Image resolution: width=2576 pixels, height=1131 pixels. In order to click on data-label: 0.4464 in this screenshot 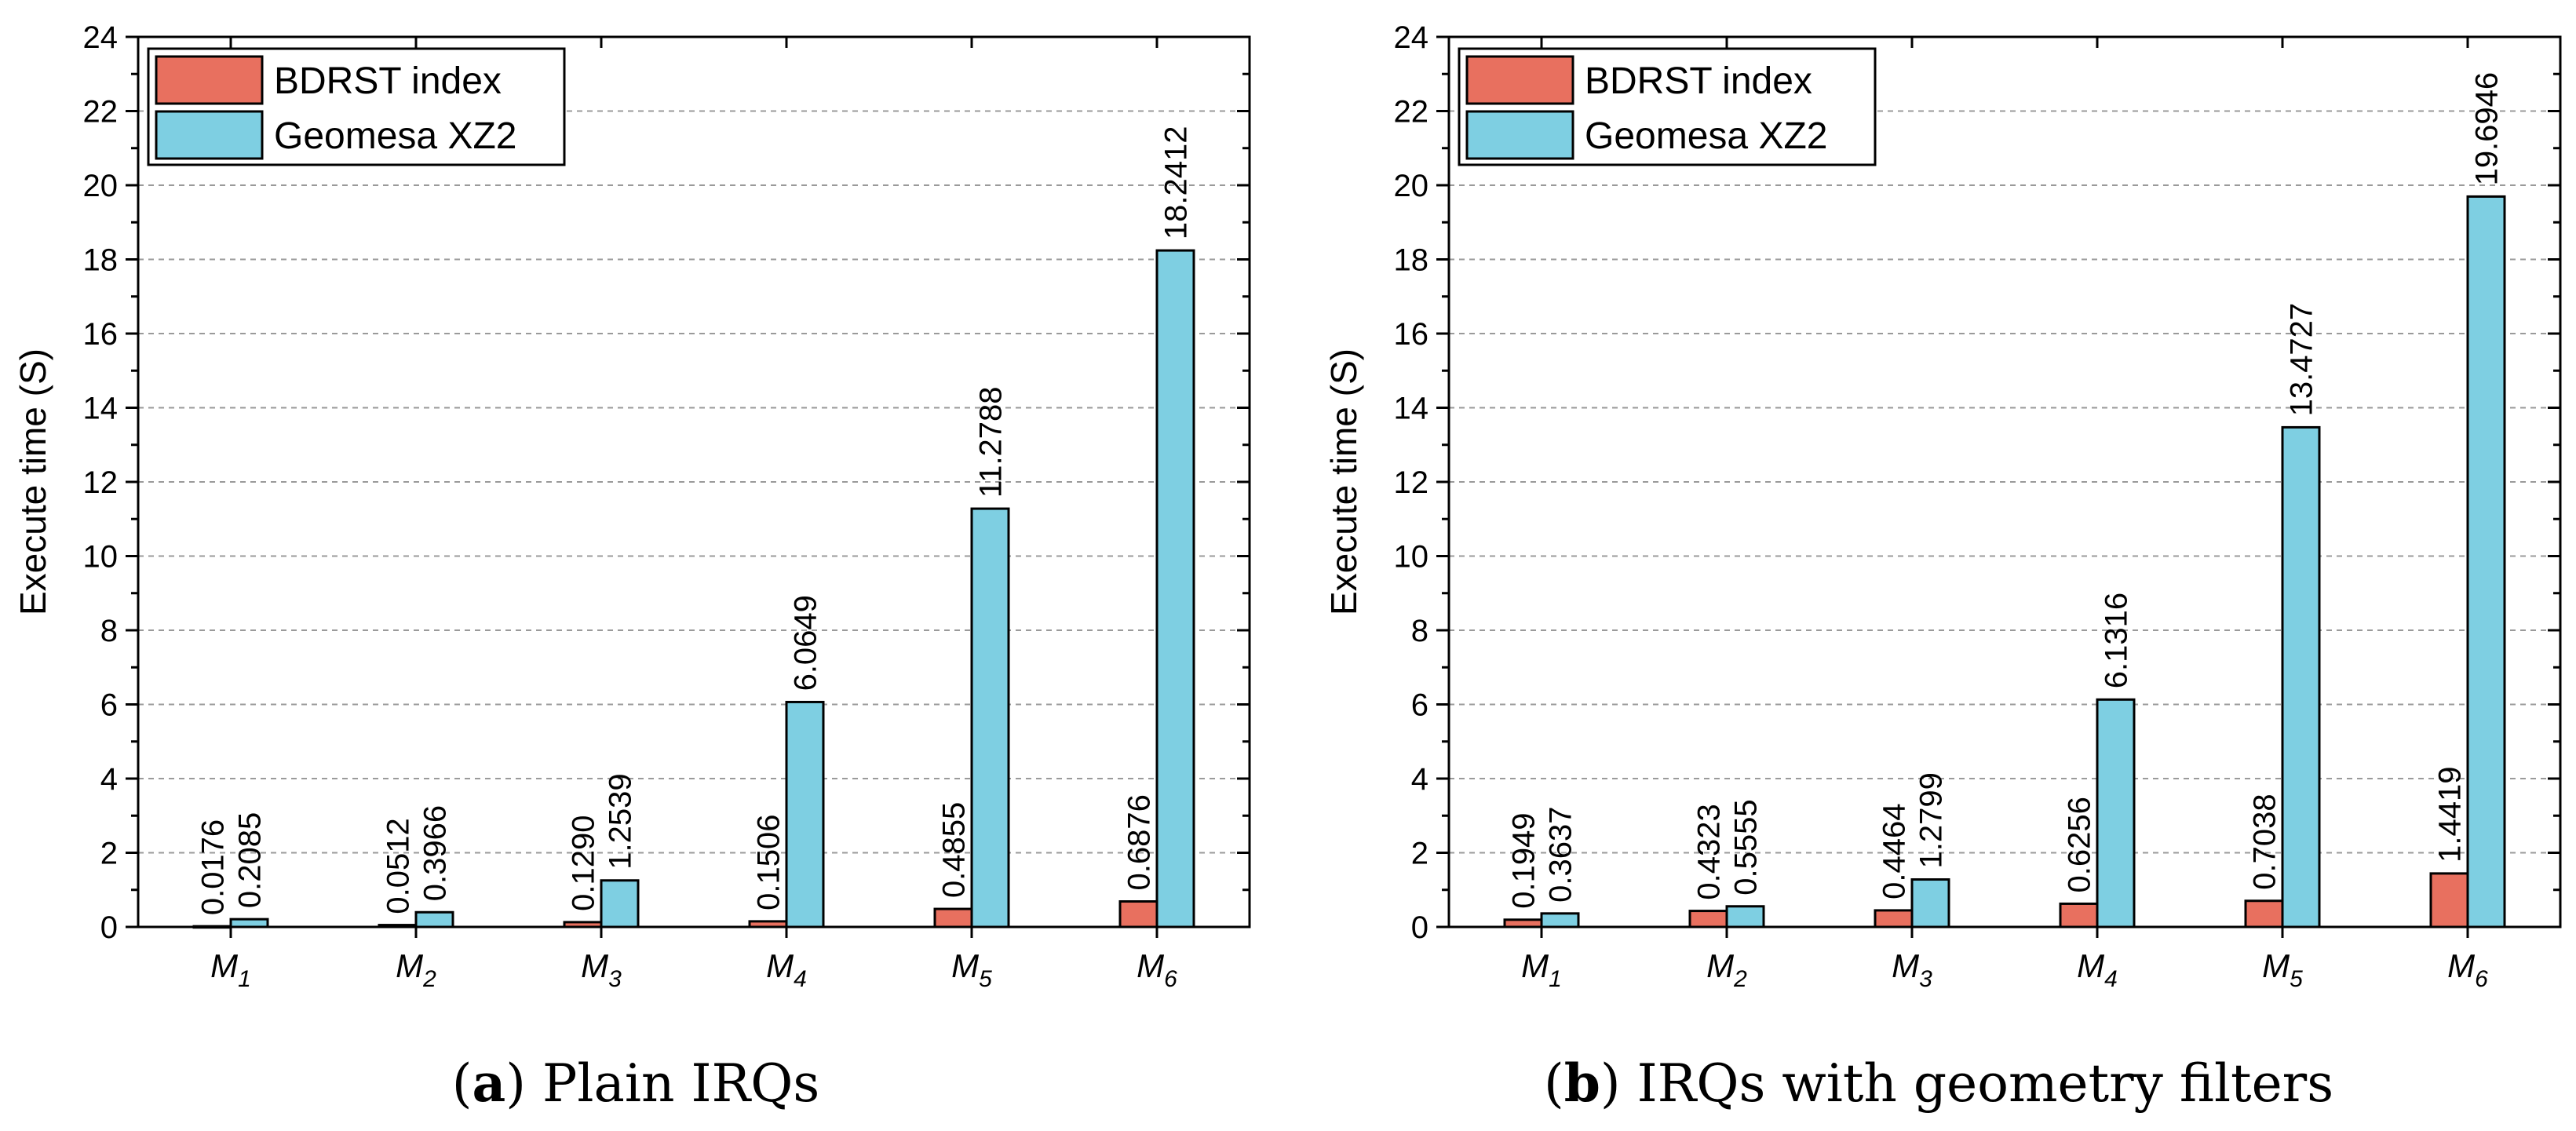, I will do `click(1894, 851)`.